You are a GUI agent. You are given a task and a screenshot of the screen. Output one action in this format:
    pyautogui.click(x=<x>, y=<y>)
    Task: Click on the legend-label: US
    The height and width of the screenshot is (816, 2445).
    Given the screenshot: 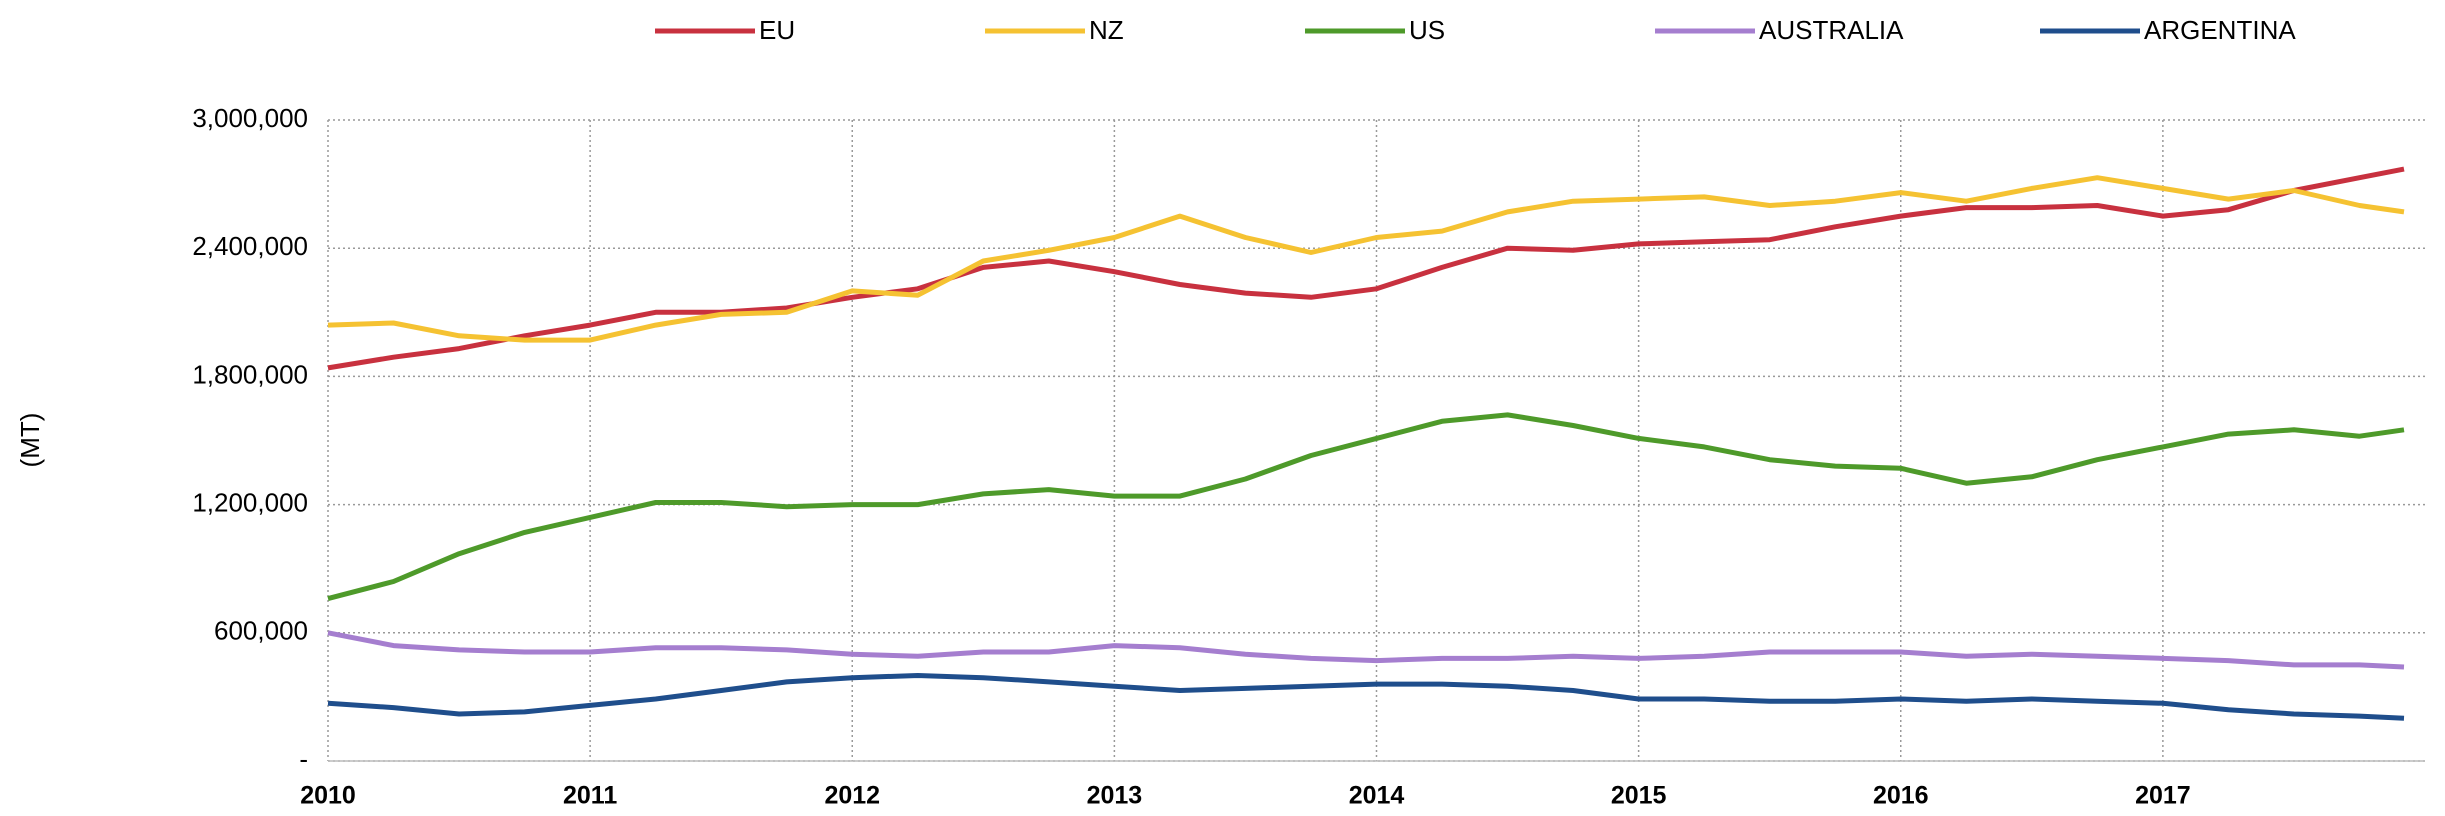 What is the action you would take?
    pyautogui.click(x=1427, y=30)
    